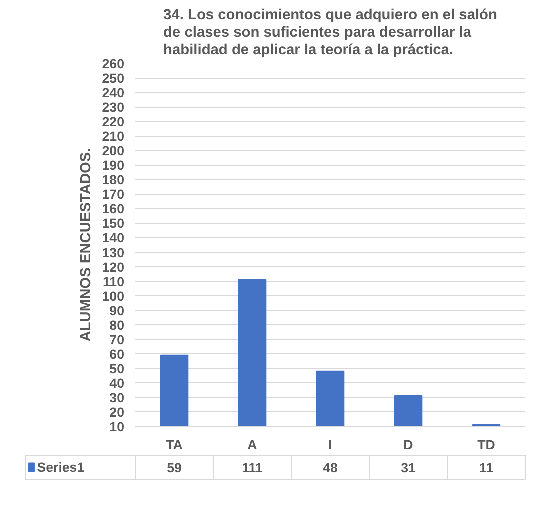  I want to click on x-tick-label: TA, so click(175, 445).